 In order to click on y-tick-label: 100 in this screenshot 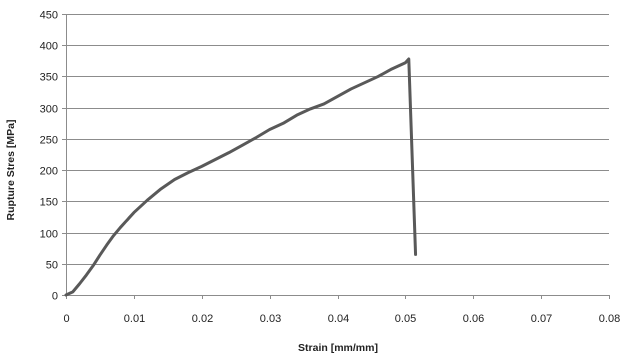, I will do `click(49, 235)`.